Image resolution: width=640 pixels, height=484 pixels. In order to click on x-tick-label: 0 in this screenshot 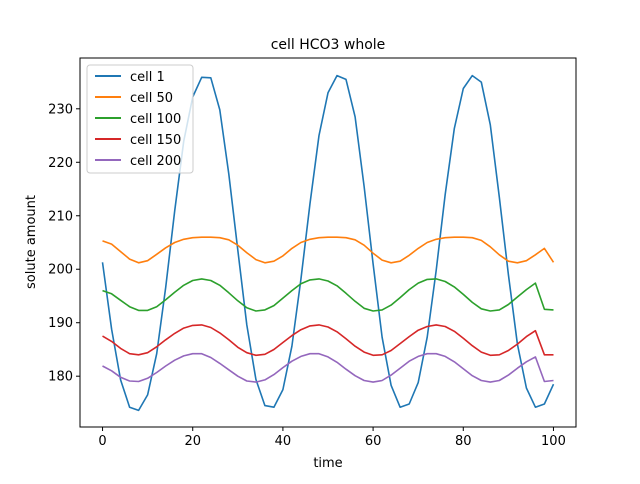, I will do `click(102, 441)`.